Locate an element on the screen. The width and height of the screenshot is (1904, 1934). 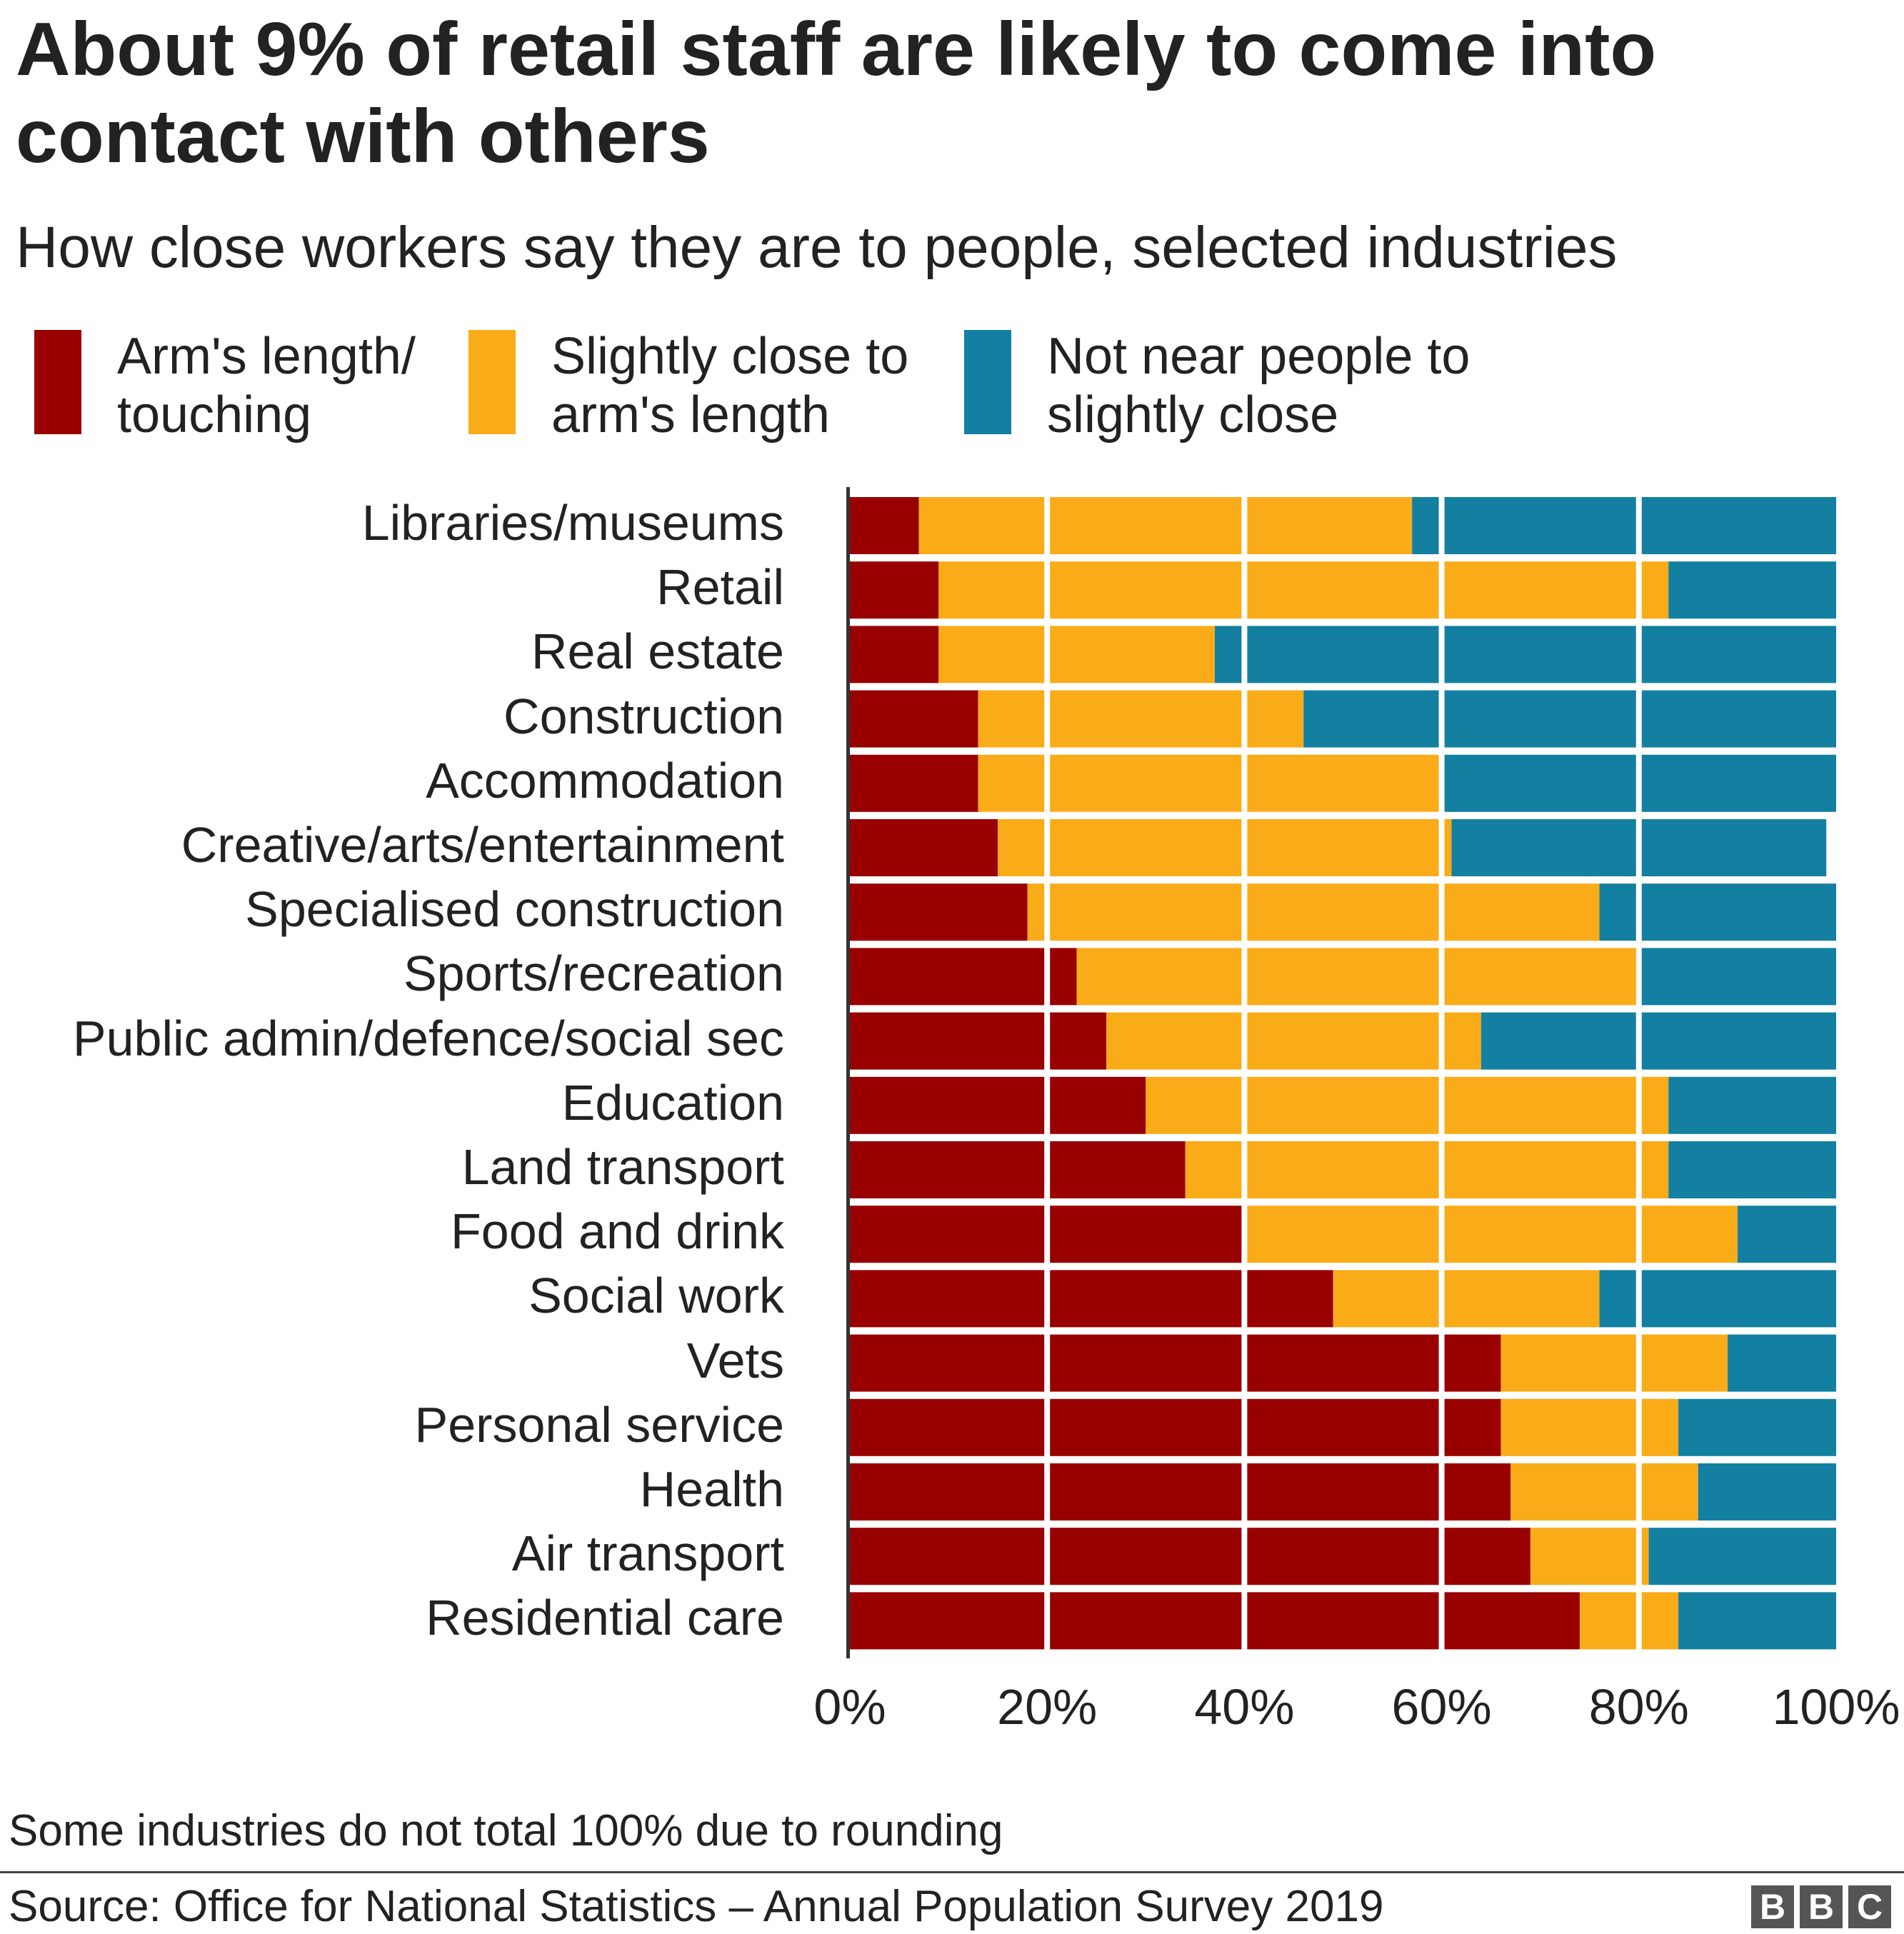
category-label: Social work is located at coordinates (656, 1296).